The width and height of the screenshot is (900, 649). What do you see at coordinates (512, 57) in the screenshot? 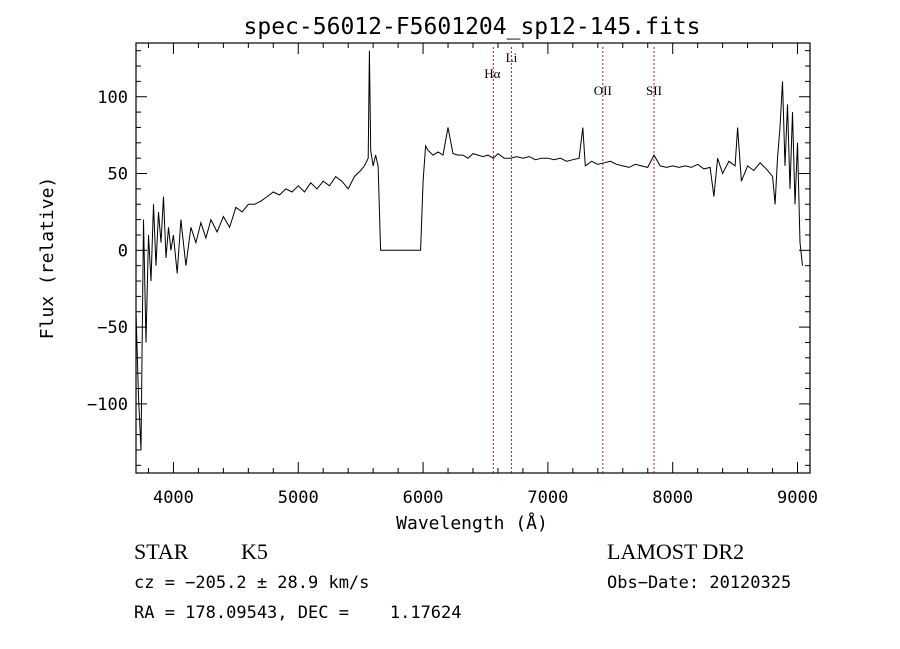
I see `line-marker-label: Li` at bounding box center [512, 57].